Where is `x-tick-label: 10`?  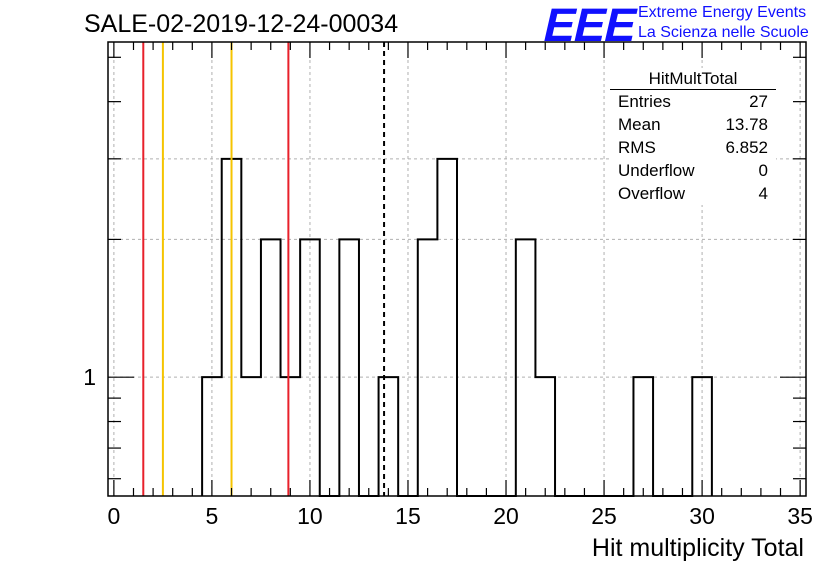 x-tick-label: 10 is located at coordinates (310, 516).